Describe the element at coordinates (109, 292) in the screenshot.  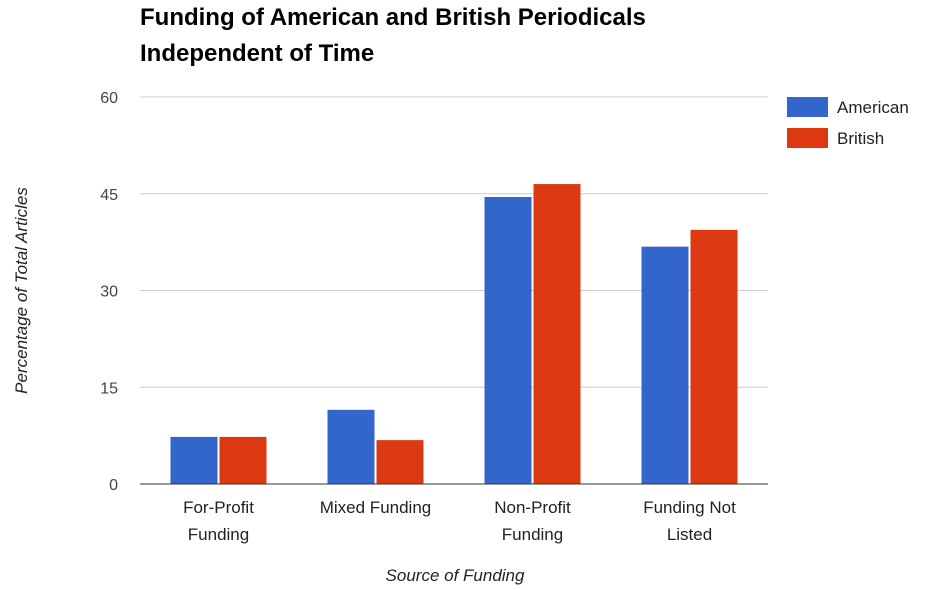
I see `y-tick-label: 30` at that location.